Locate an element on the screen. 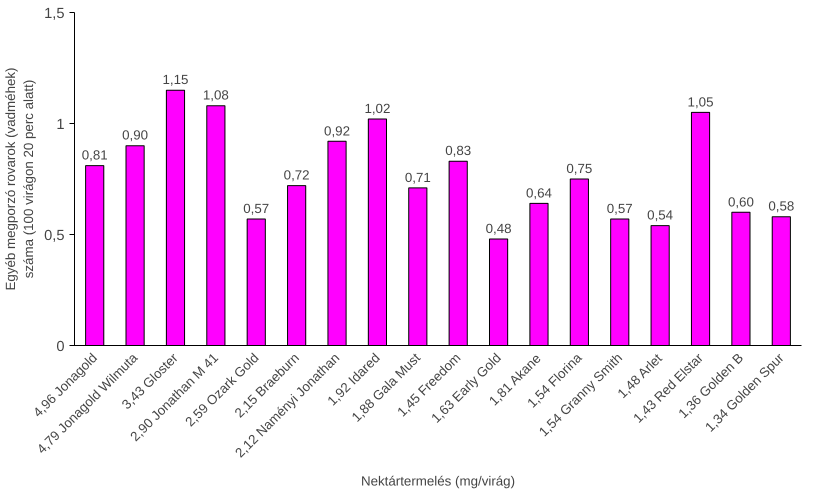 The image size is (813, 491). y-axis-title: Egyéb megporzó rovarok (vadméhek) száma (100 virágon 20 perc alatt) is located at coordinates (19, 179).